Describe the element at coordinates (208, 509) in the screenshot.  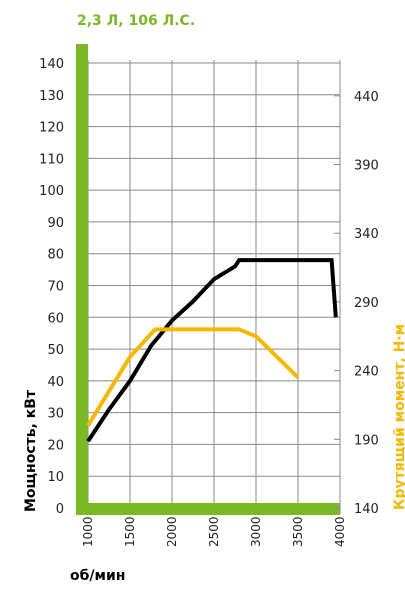
I see `bottom-axis-bar` at that location.